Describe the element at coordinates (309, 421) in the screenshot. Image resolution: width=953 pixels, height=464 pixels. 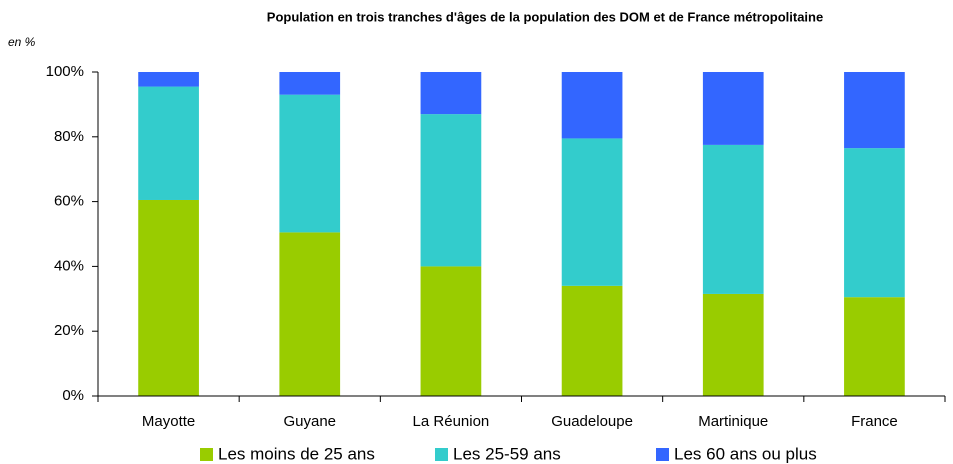
I see `x-tick-label: Guyane` at that location.